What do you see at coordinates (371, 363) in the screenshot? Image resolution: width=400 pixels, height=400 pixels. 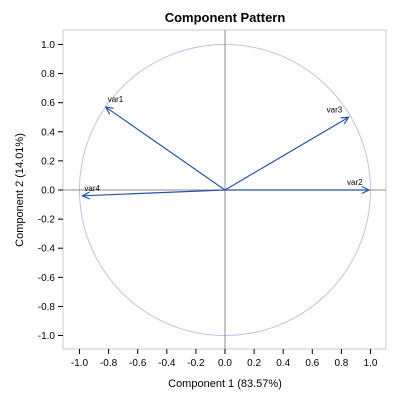 I see `x-tick-label: 1.0` at bounding box center [371, 363].